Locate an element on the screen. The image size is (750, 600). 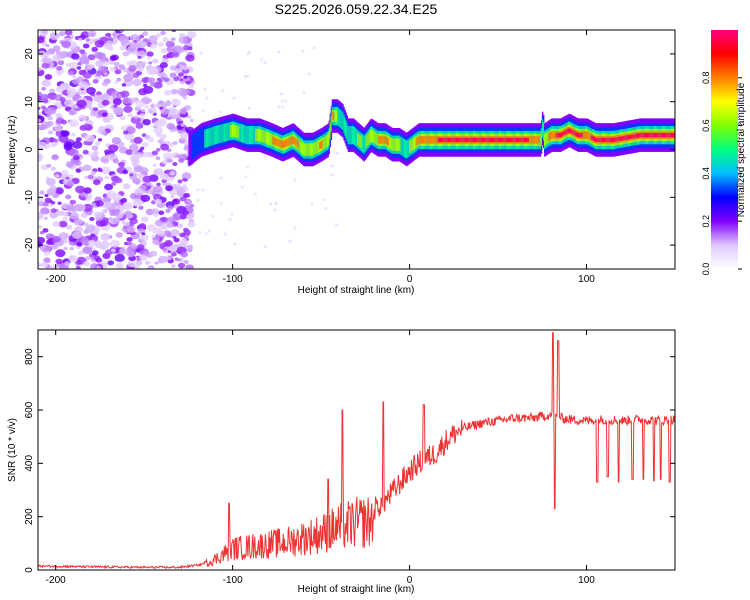
colorbar-tick-label: 0.6 is located at coordinates (706, 125).